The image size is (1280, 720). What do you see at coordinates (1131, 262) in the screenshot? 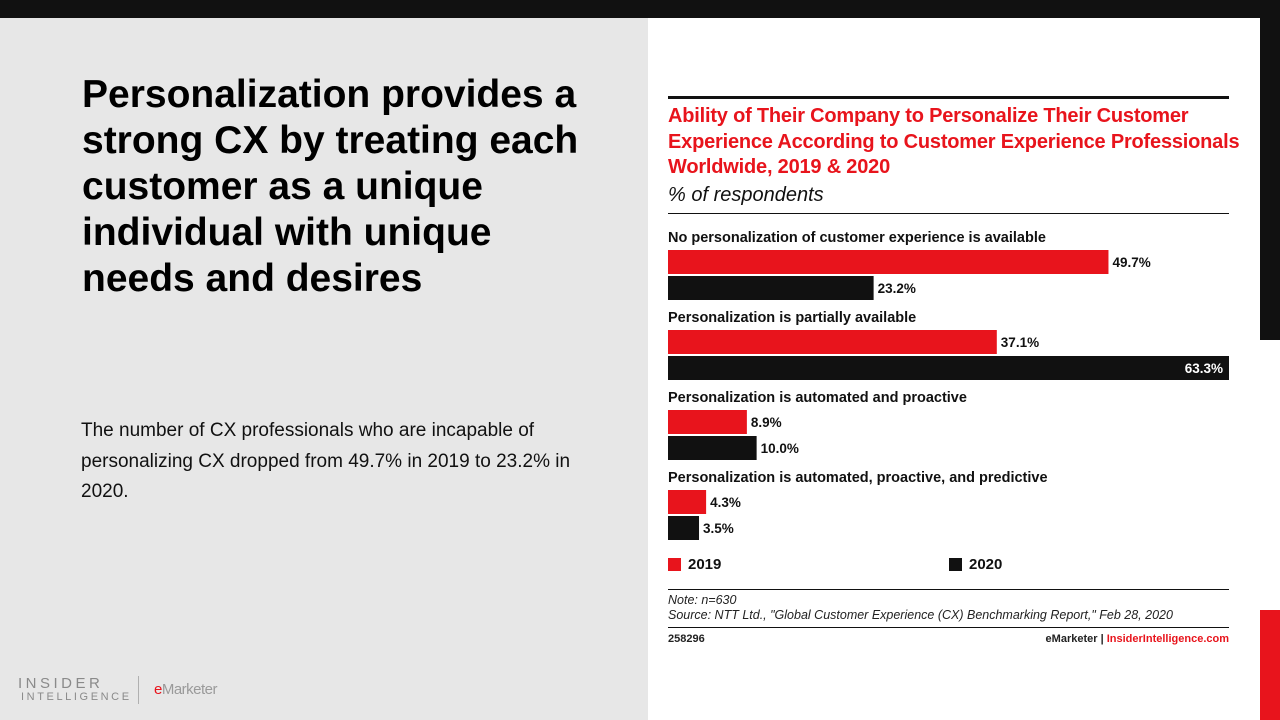
I see `data-label-2019: 49.7%` at bounding box center [1131, 262].